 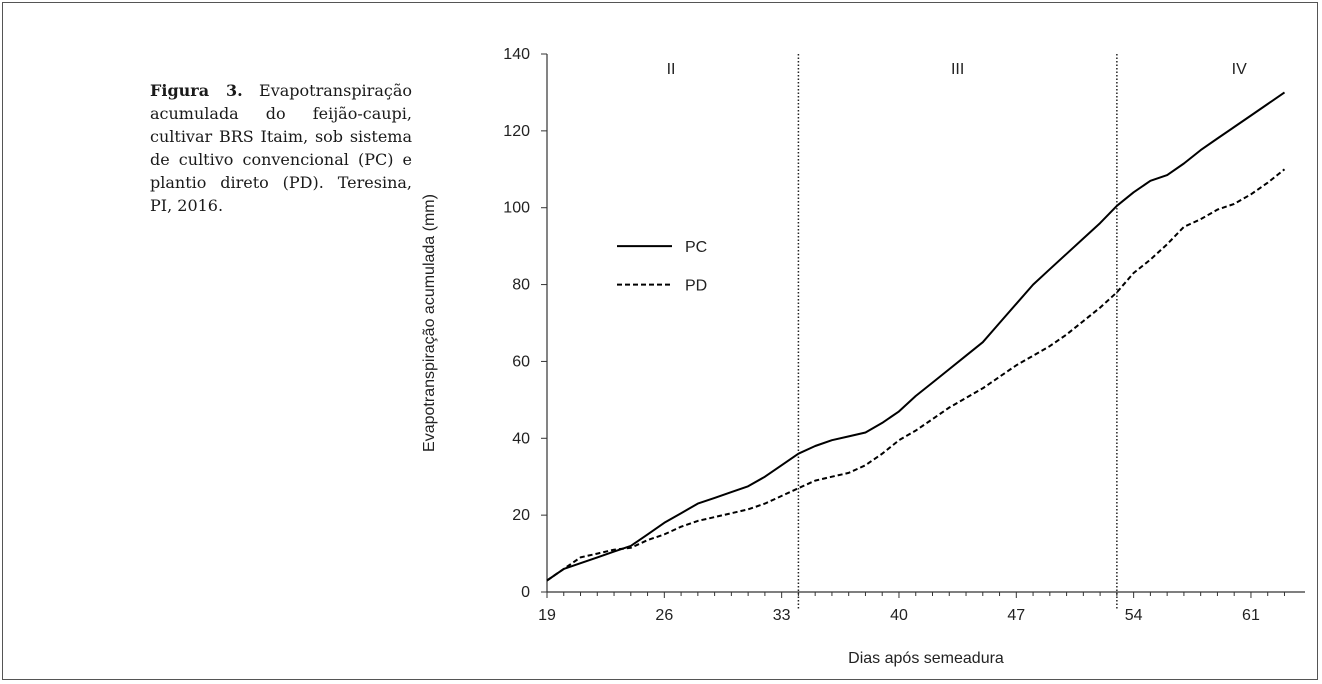 What do you see at coordinates (696, 286) in the screenshot?
I see `legend-label-pd: PD` at bounding box center [696, 286].